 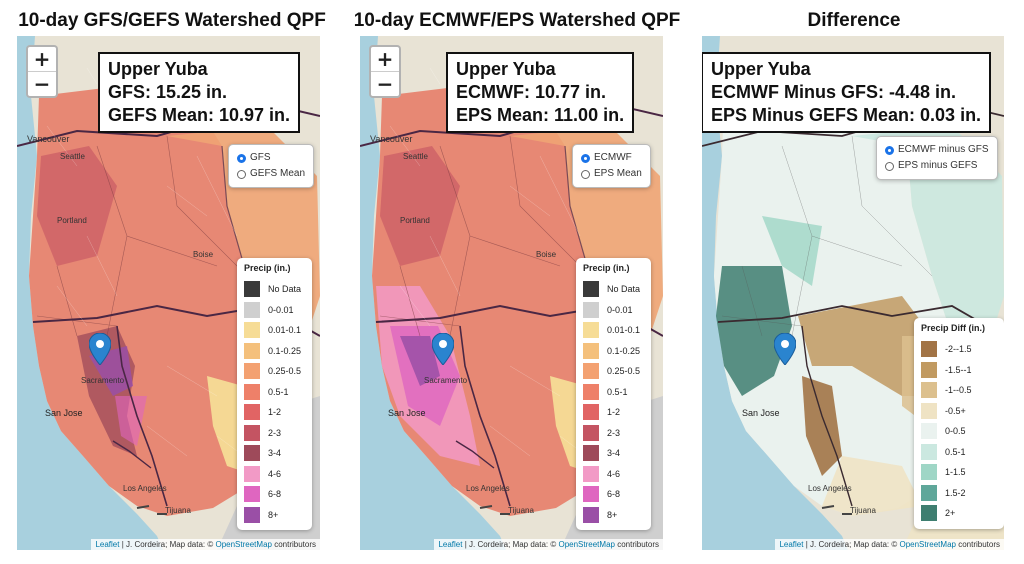 I want to click on legend-row: -1--0.5, so click(x=959, y=390).